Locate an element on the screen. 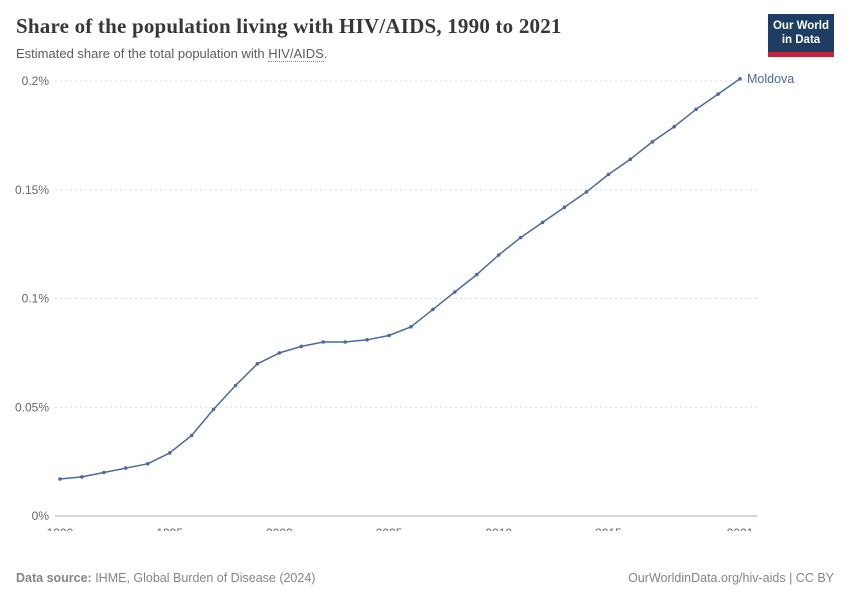  y-tick-label: 0% is located at coordinates (41, 516).